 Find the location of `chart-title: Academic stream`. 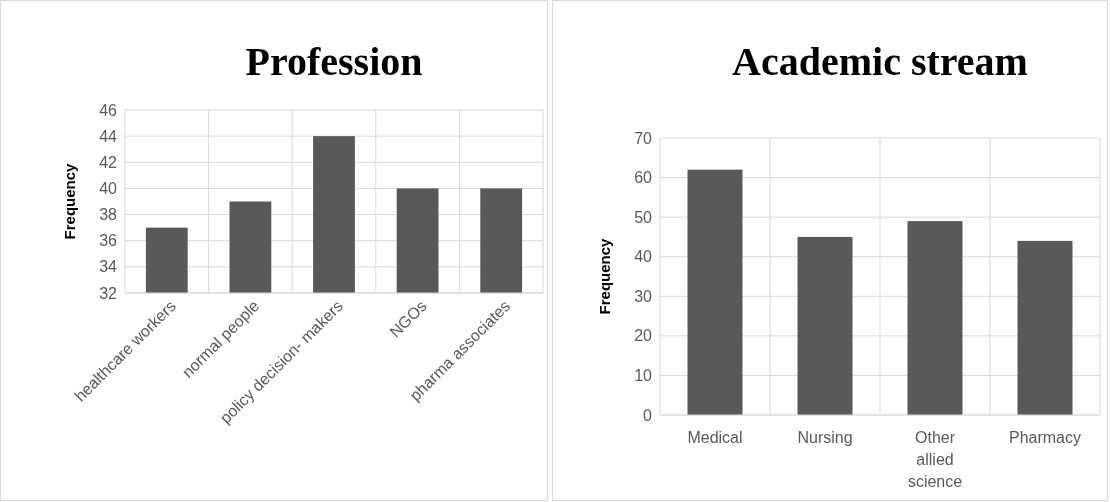

chart-title: Academic stream is located at coordinates (880, 61).